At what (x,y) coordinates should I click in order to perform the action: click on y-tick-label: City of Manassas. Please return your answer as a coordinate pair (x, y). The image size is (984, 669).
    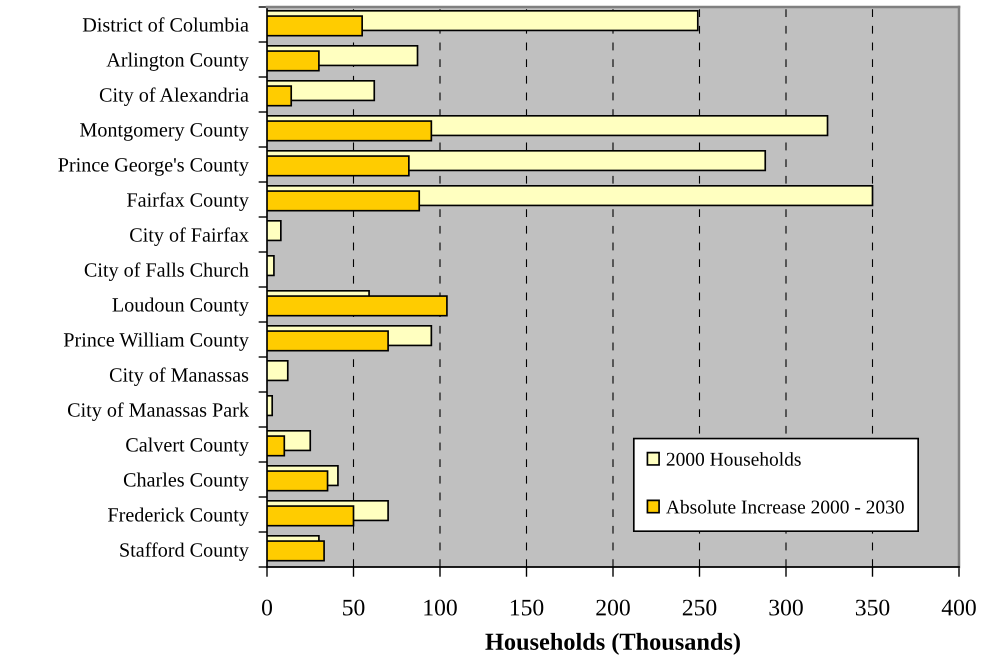
    Looking at the image, I should click on (179, 376).